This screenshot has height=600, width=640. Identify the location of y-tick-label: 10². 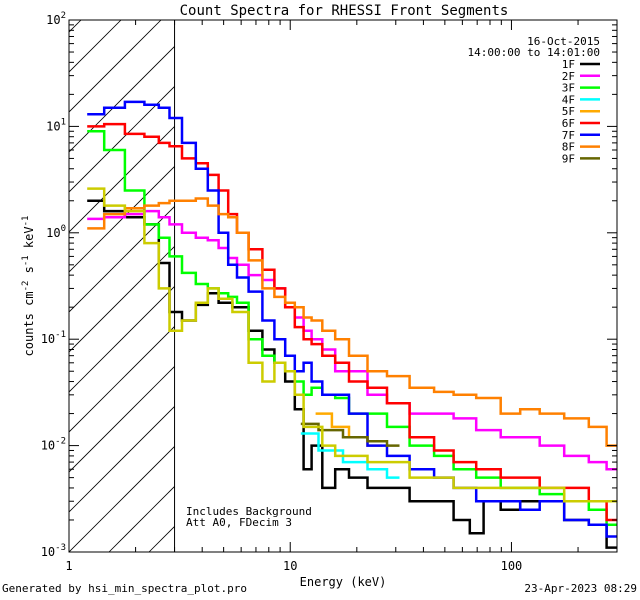
(56, 19).